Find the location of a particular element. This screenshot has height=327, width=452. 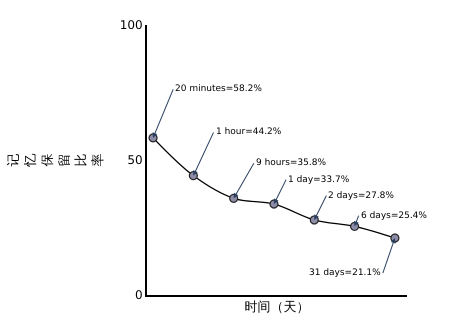

y-tick-label: 0 is located at coordinates (138, 295).